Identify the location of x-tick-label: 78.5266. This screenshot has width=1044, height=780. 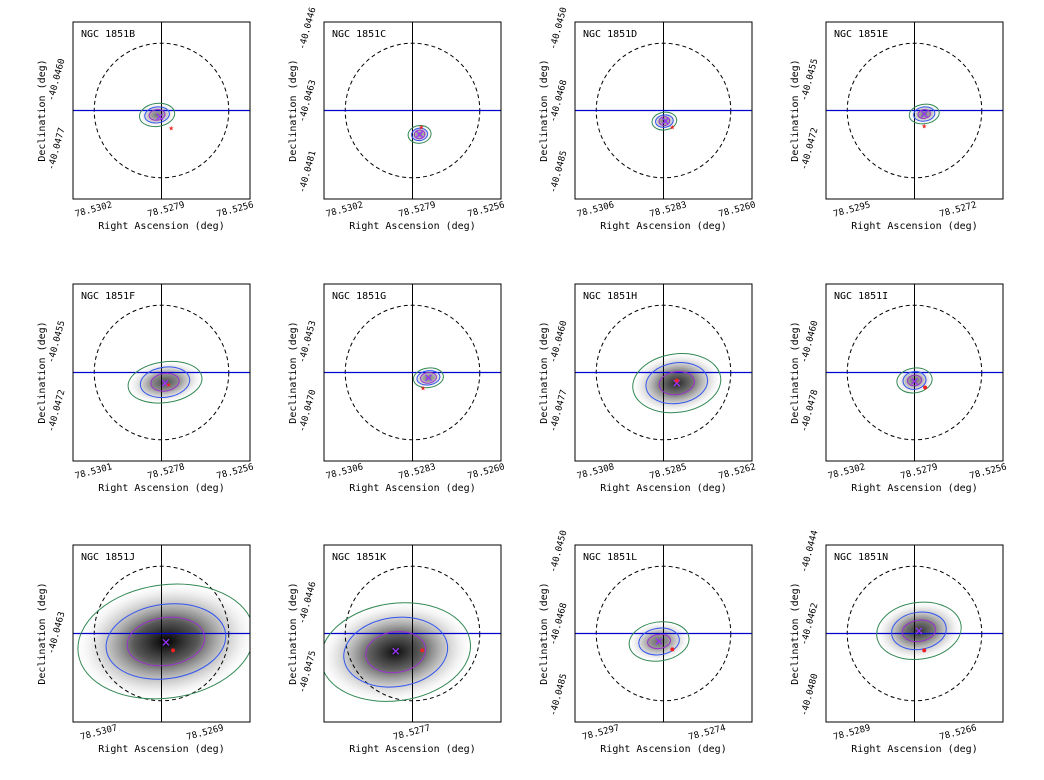
(958, 732).